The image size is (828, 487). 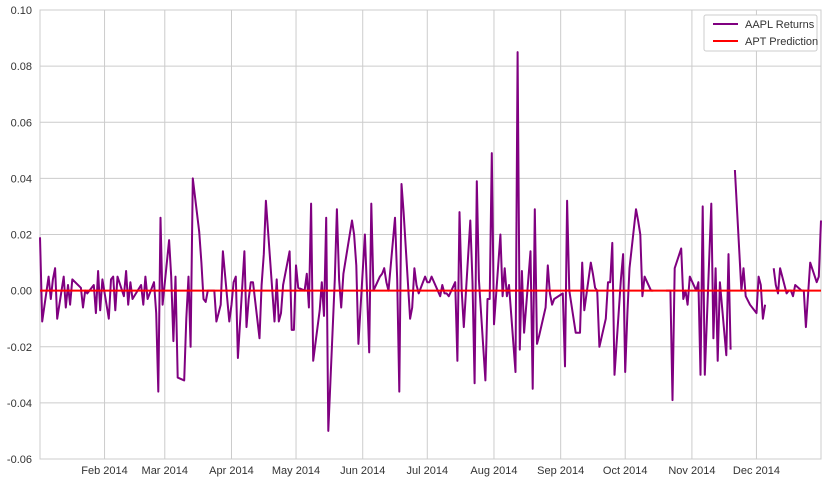 I want to click on legend-label-aapl-returns: AAPL Returns, so click(x=780, y=25).